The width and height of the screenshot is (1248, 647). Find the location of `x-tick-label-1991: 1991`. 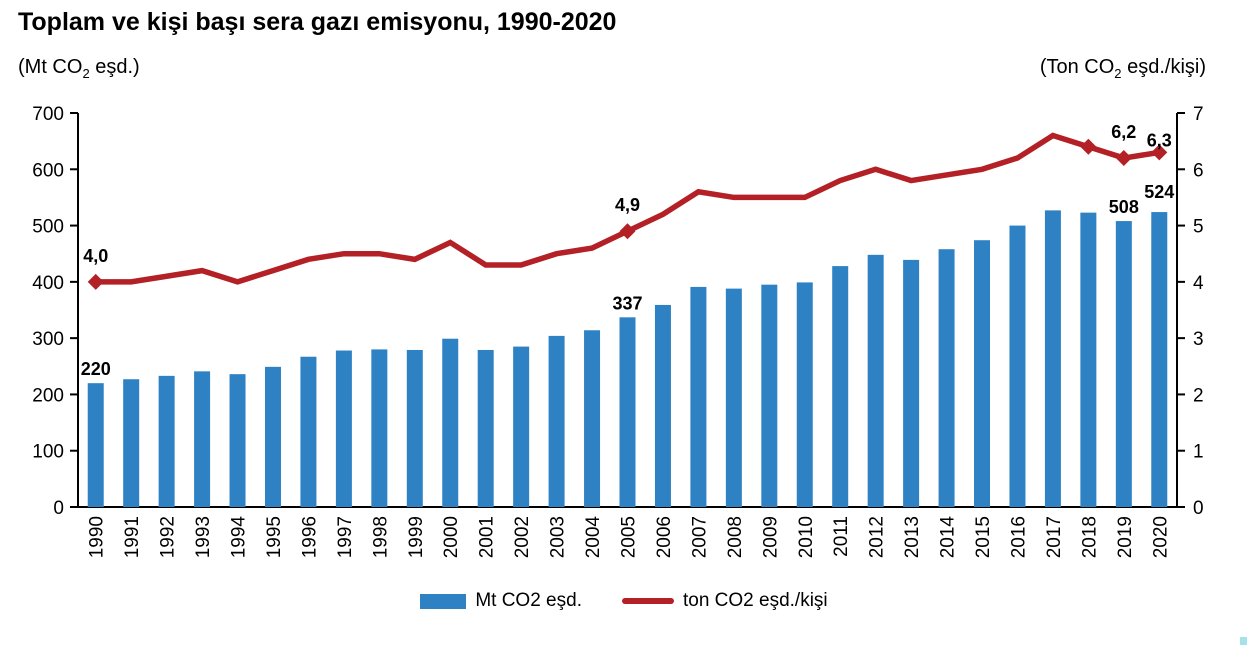

x-tick-label-1991: 1991 is located at coordinates (132, 537).